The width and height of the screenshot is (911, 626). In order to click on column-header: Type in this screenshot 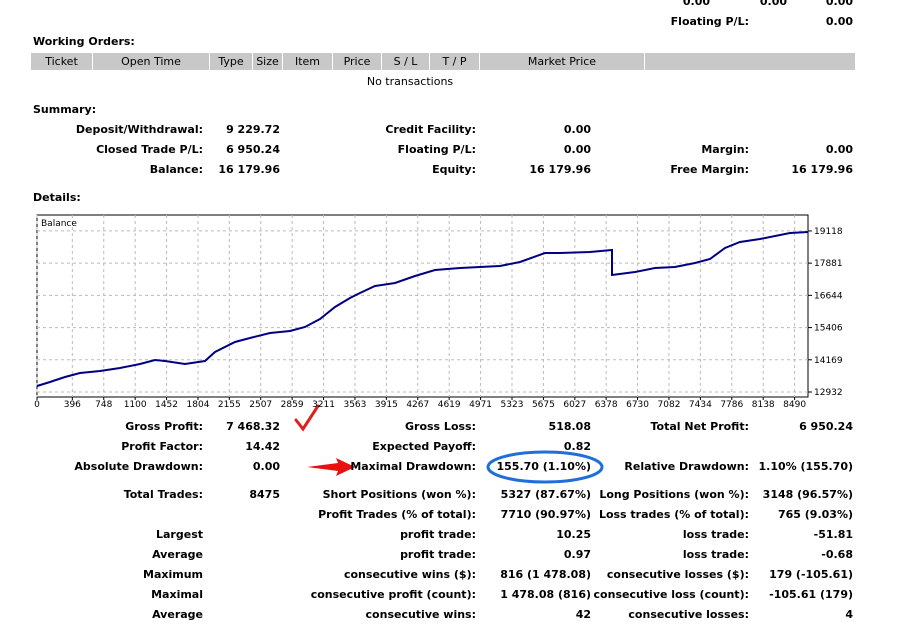, I will do `click(231, 61)`.